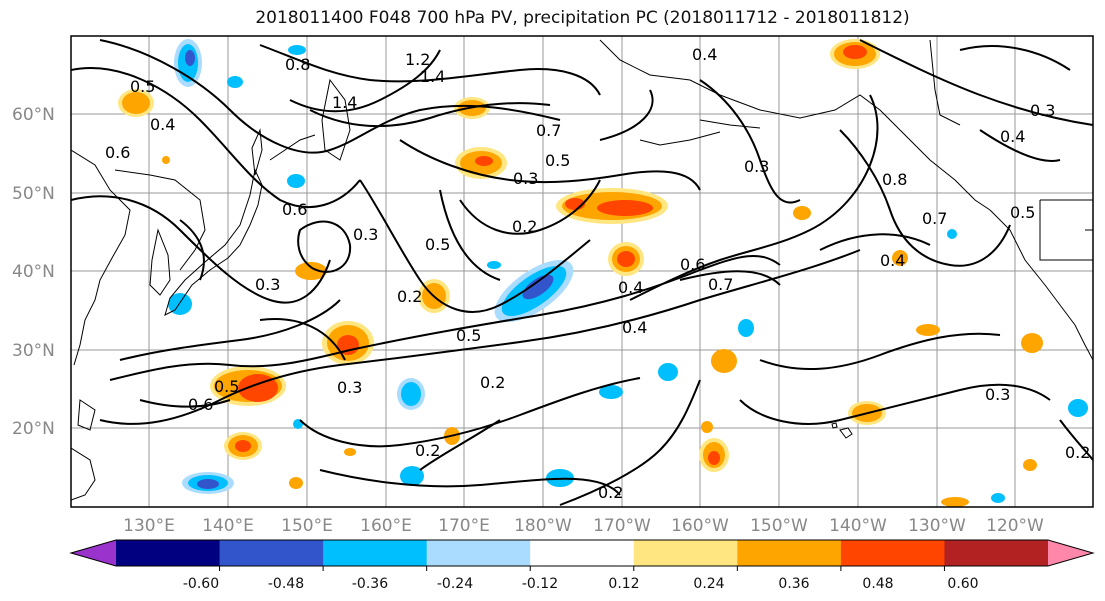  I want to click on colorbar-label: 0.24, so click(708, 584).